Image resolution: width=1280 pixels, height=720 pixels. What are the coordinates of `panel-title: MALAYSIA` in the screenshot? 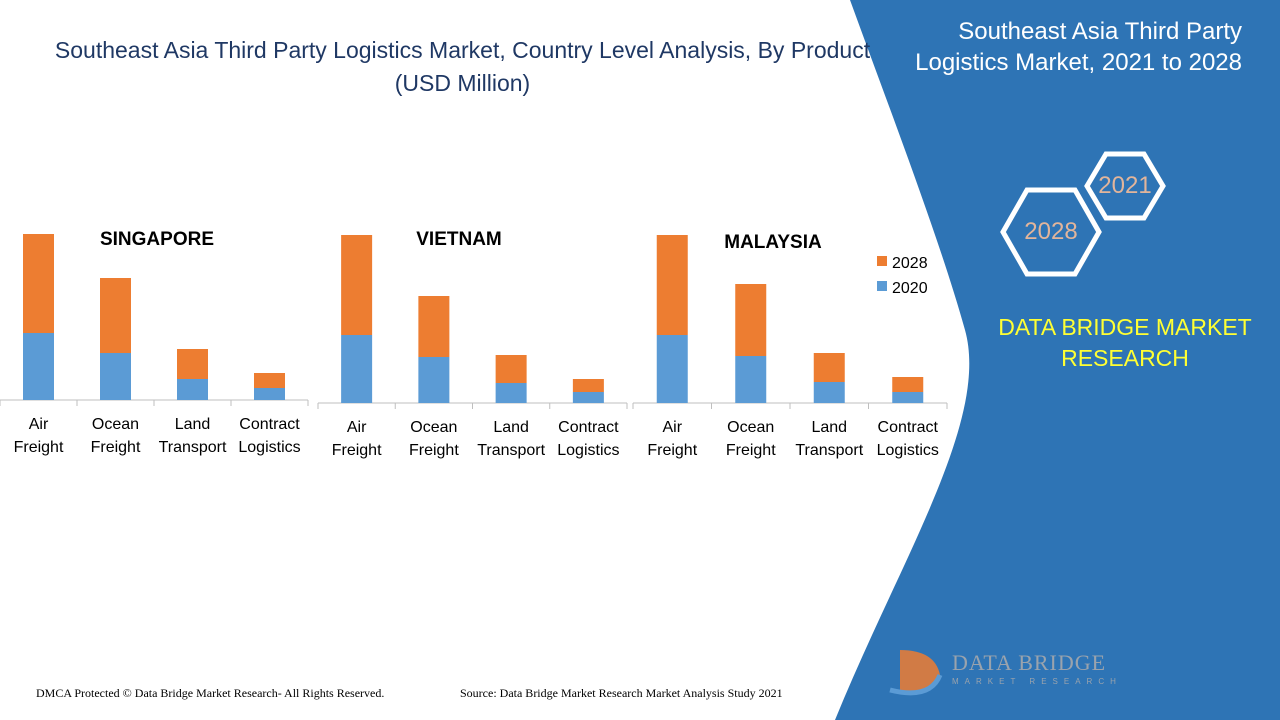 It's located at (773, 242).